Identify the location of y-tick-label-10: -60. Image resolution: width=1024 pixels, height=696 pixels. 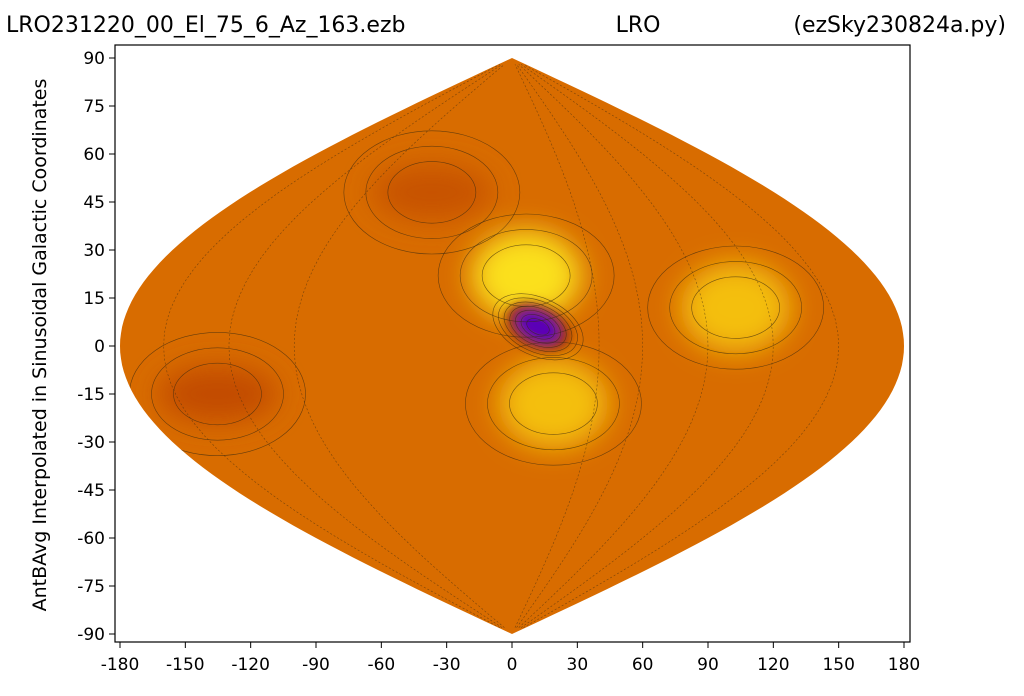
(91, 539).